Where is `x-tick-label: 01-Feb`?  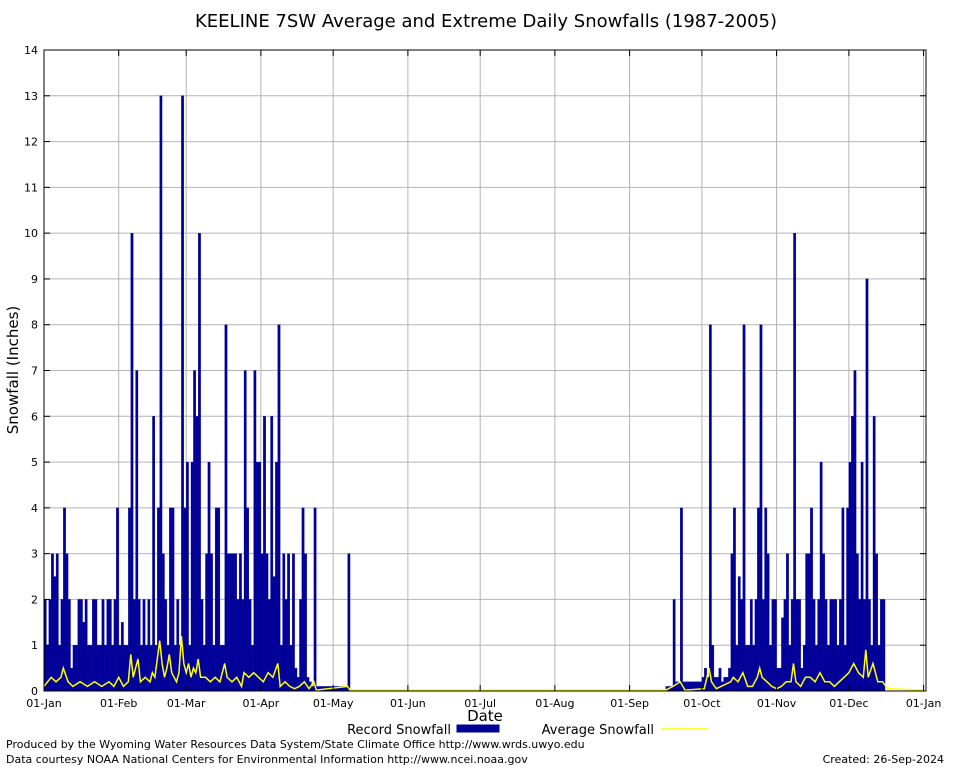
x-tick-label: 01-Feb is located at coordinates (118, 703).